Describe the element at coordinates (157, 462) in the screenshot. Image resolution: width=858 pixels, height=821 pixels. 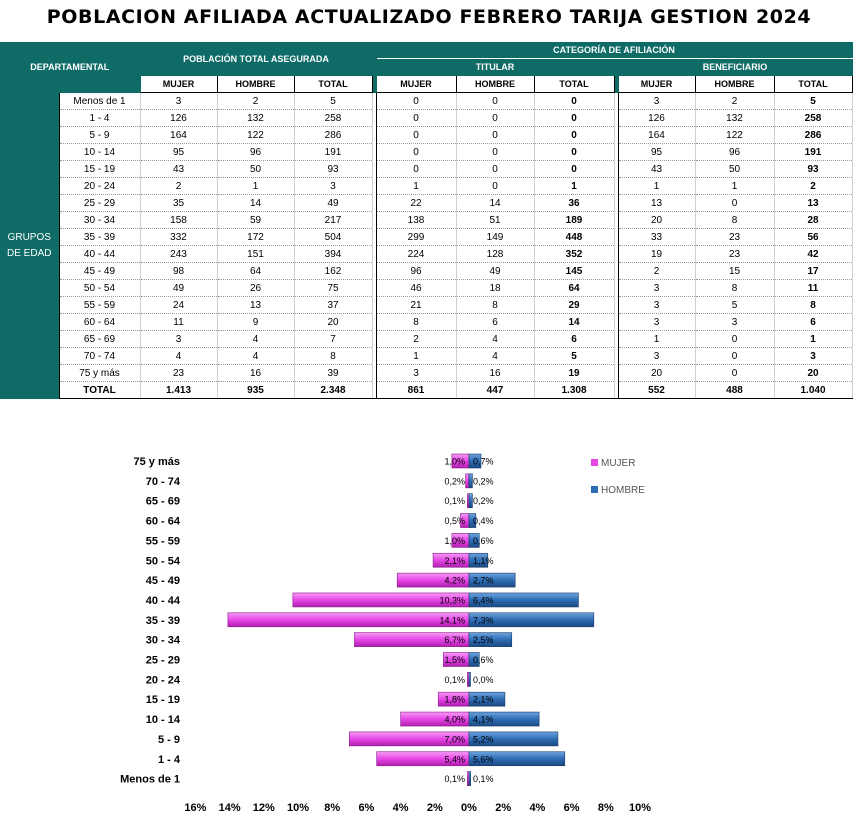
I see `category-label: 75 y más` at that location.